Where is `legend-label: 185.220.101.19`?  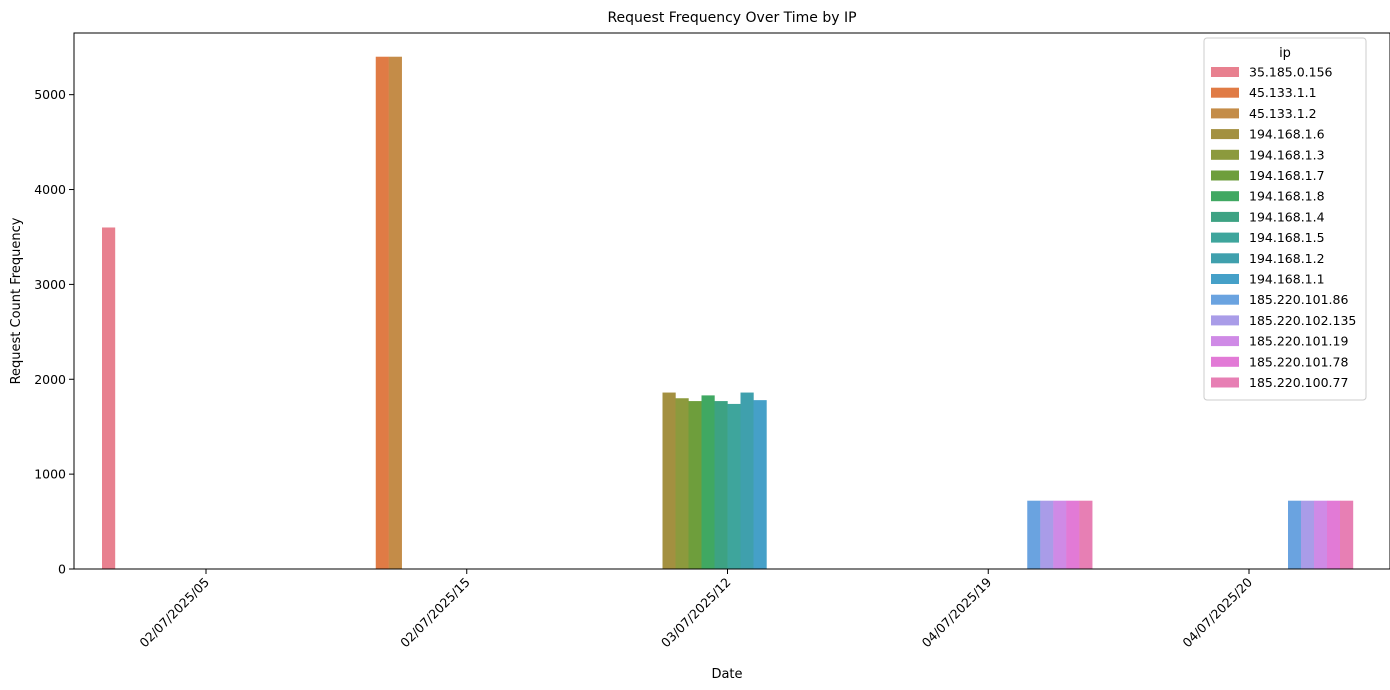 legend-label: 185.220.101.19 is located at coordinates (1298, 341).